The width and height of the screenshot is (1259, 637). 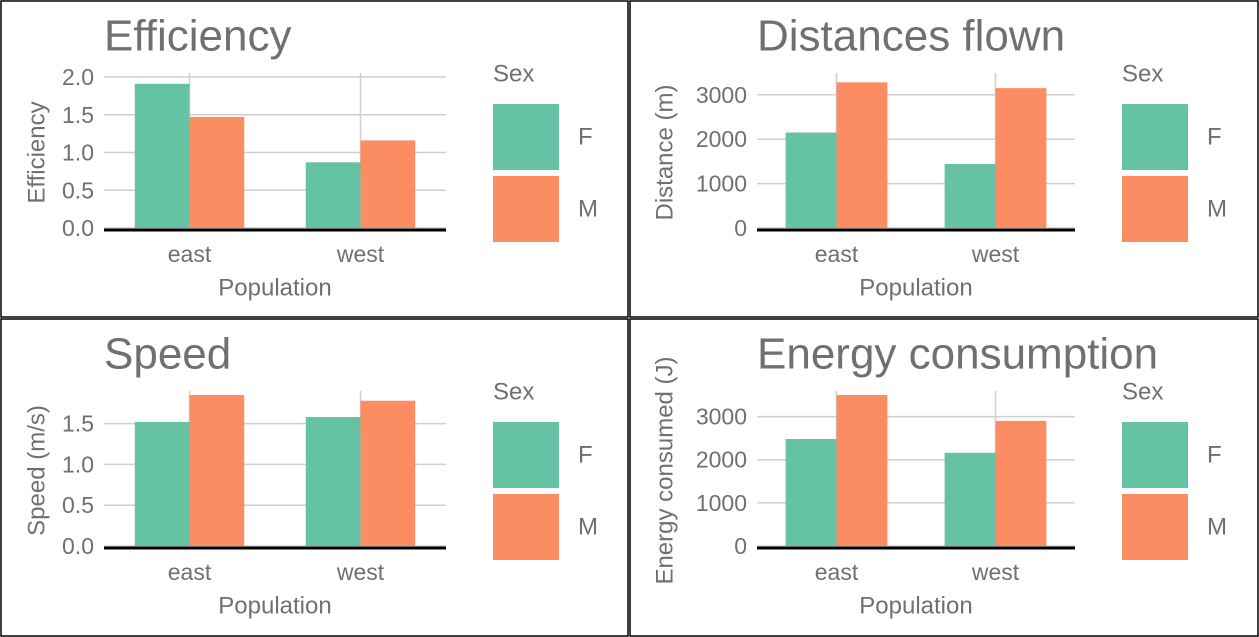 I want to click on chart-title: Distances flown, so click(x=911, y=36).